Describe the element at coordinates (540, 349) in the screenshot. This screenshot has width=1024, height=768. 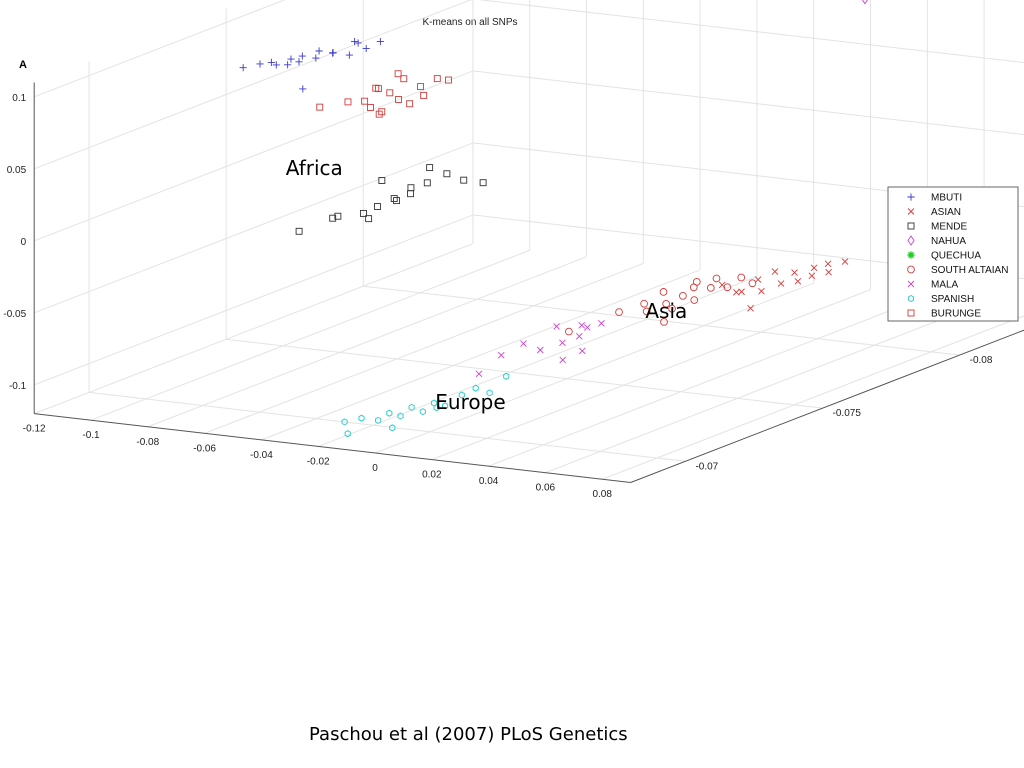
I see `series-mala` at that location.